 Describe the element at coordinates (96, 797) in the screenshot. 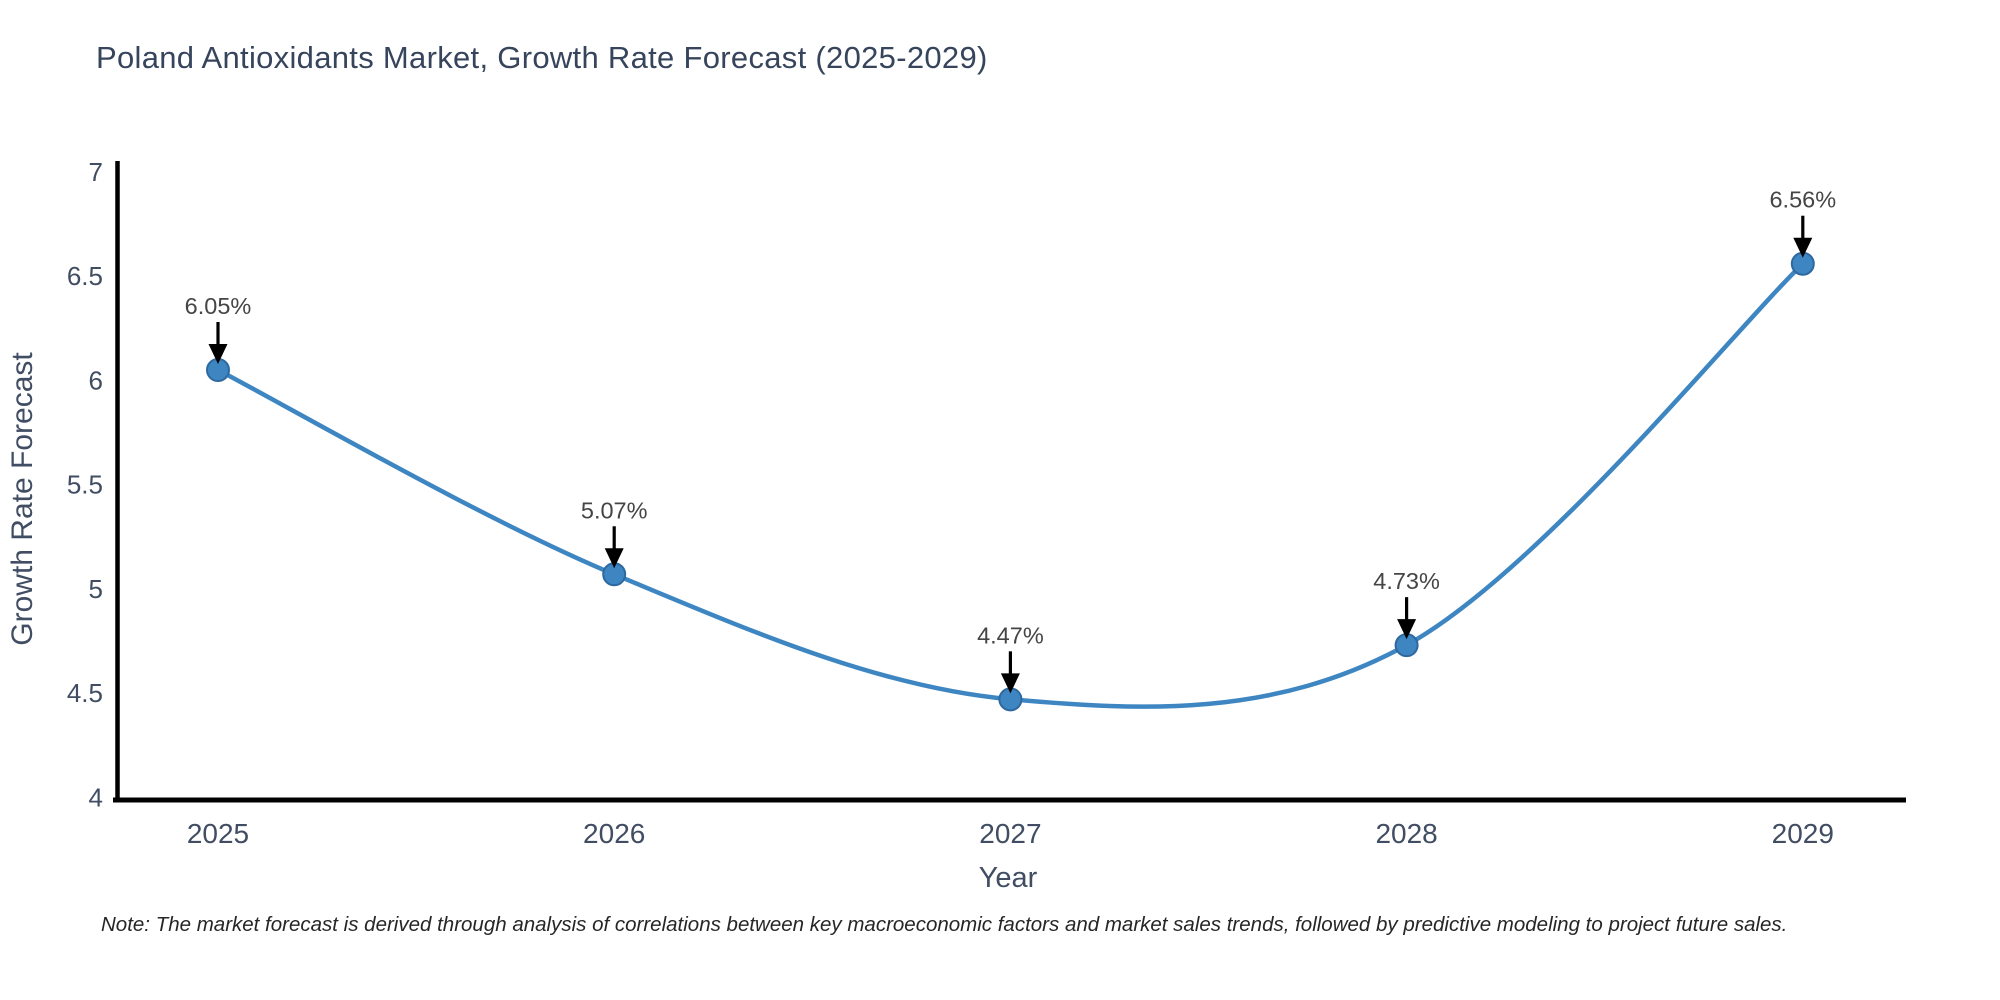

I see `y-tick-label: 4` at that location.